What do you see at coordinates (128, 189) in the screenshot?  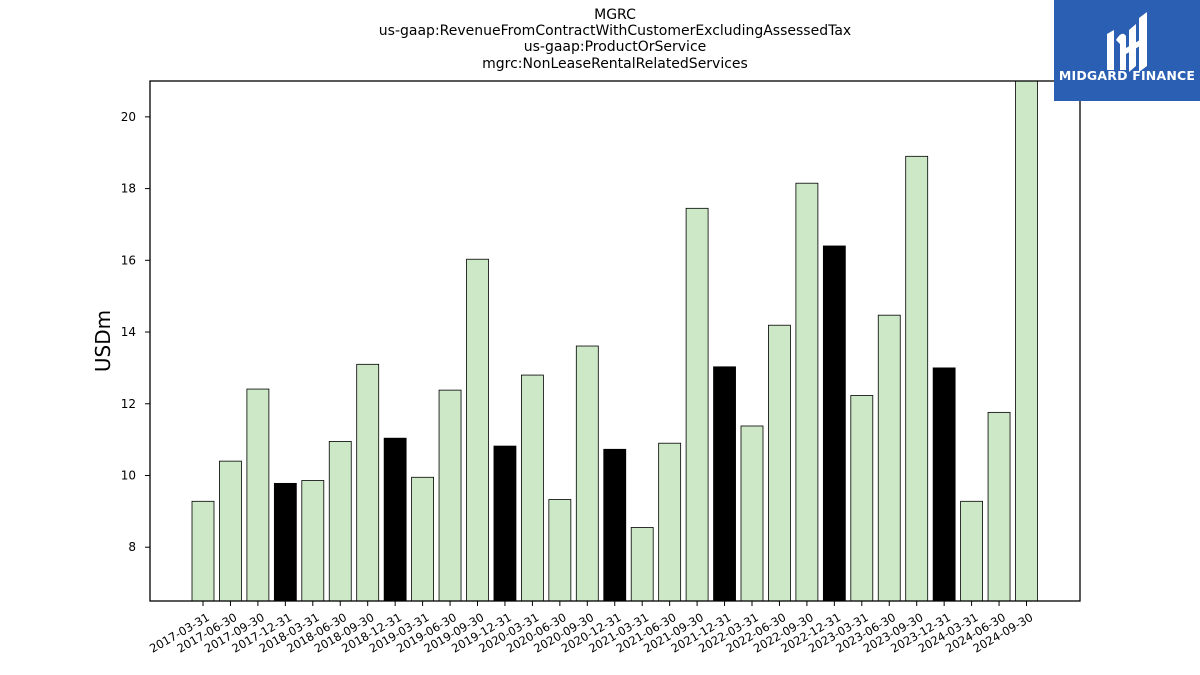 I see `y-tick-label: 18` at bounding box center [128, 189].